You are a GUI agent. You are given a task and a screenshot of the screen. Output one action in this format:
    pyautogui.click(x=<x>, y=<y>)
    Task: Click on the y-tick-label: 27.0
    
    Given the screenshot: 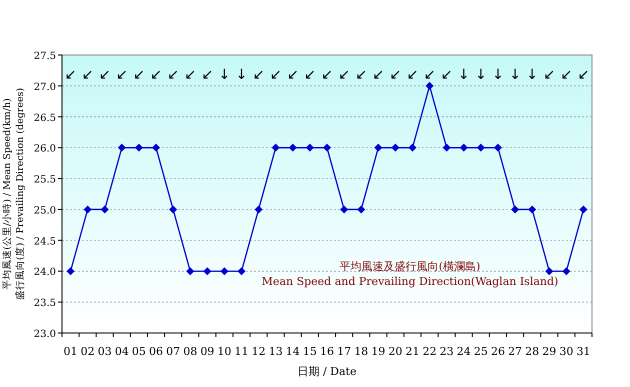 What is the action you would take?
    pyautogui.click(x=45, y=87)
    